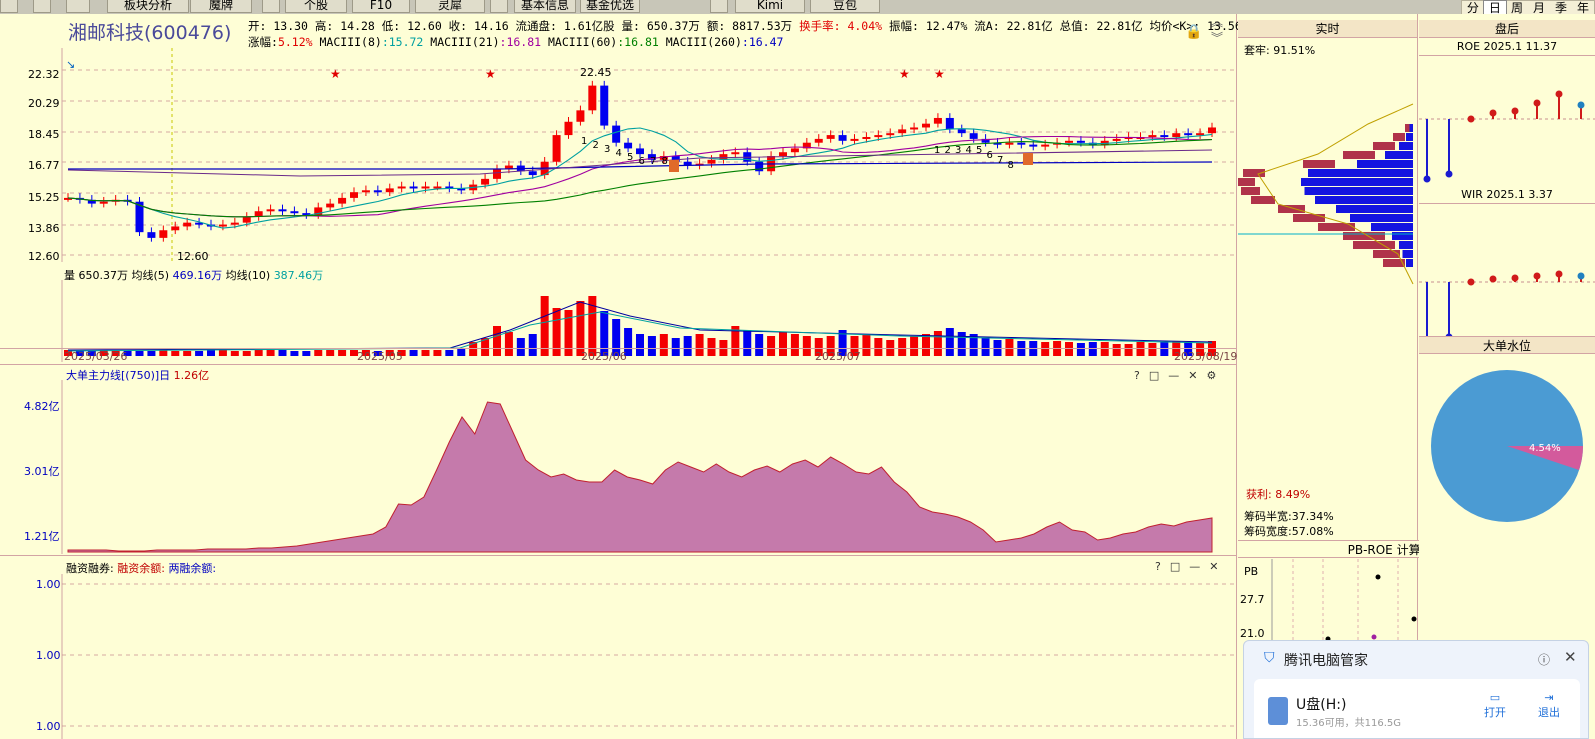 Image resolution: width=1595 pixels, height=739 pixels. What do you see at coordinates (1494, 8) in the screenshot?
I see `period-day: 日` at bounding box center [1494, 8].